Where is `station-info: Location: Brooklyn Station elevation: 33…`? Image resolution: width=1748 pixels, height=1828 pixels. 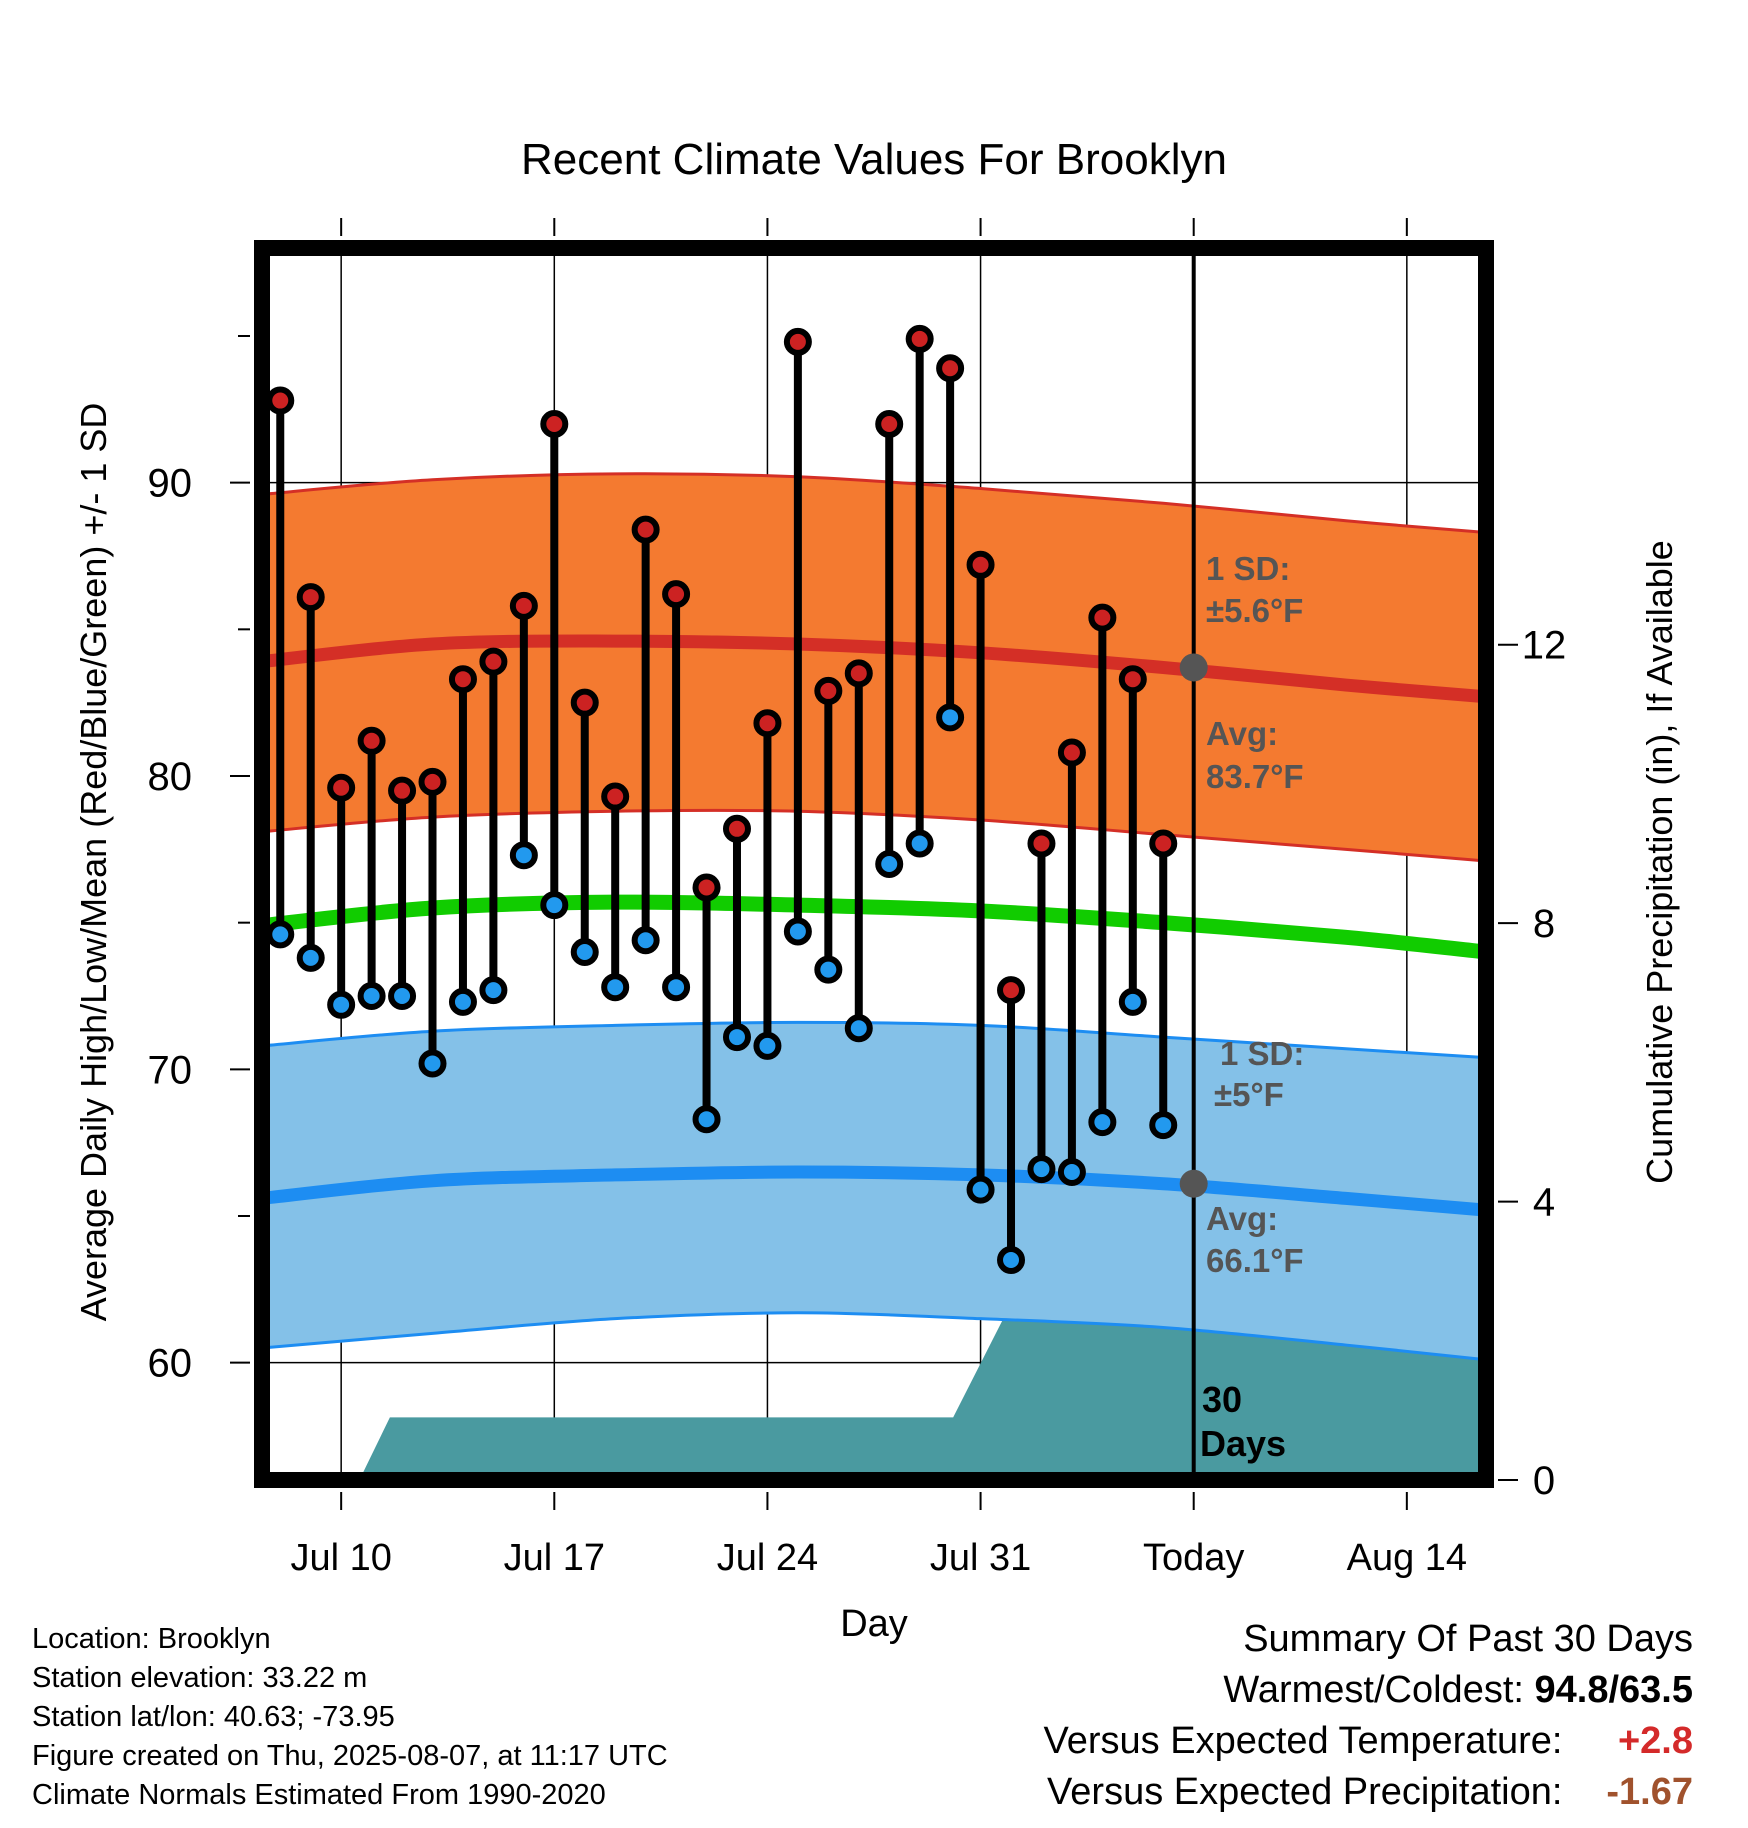
station-info: Location: Brooklyn Station elevation: 33… is located at coordinates (350, 1717).